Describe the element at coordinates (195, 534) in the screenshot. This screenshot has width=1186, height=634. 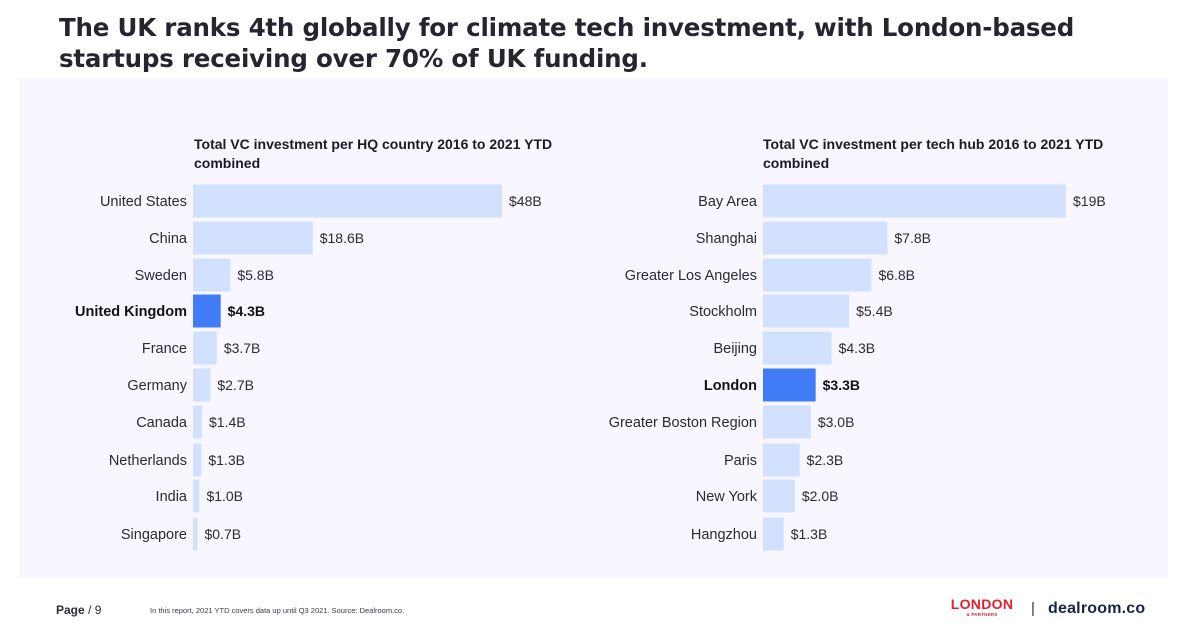
I see `bar-country-singapore` at that location.